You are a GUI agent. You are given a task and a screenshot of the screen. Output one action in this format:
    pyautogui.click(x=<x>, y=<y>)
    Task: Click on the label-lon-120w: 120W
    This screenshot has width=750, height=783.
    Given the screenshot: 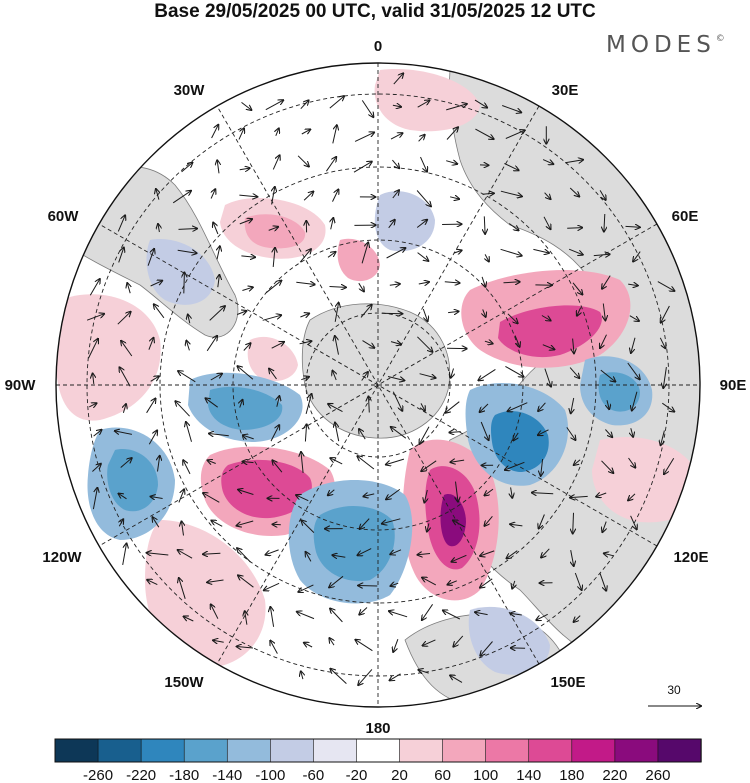 What is the action you would take?
    pyautogui.click(x=62, y=557)
    